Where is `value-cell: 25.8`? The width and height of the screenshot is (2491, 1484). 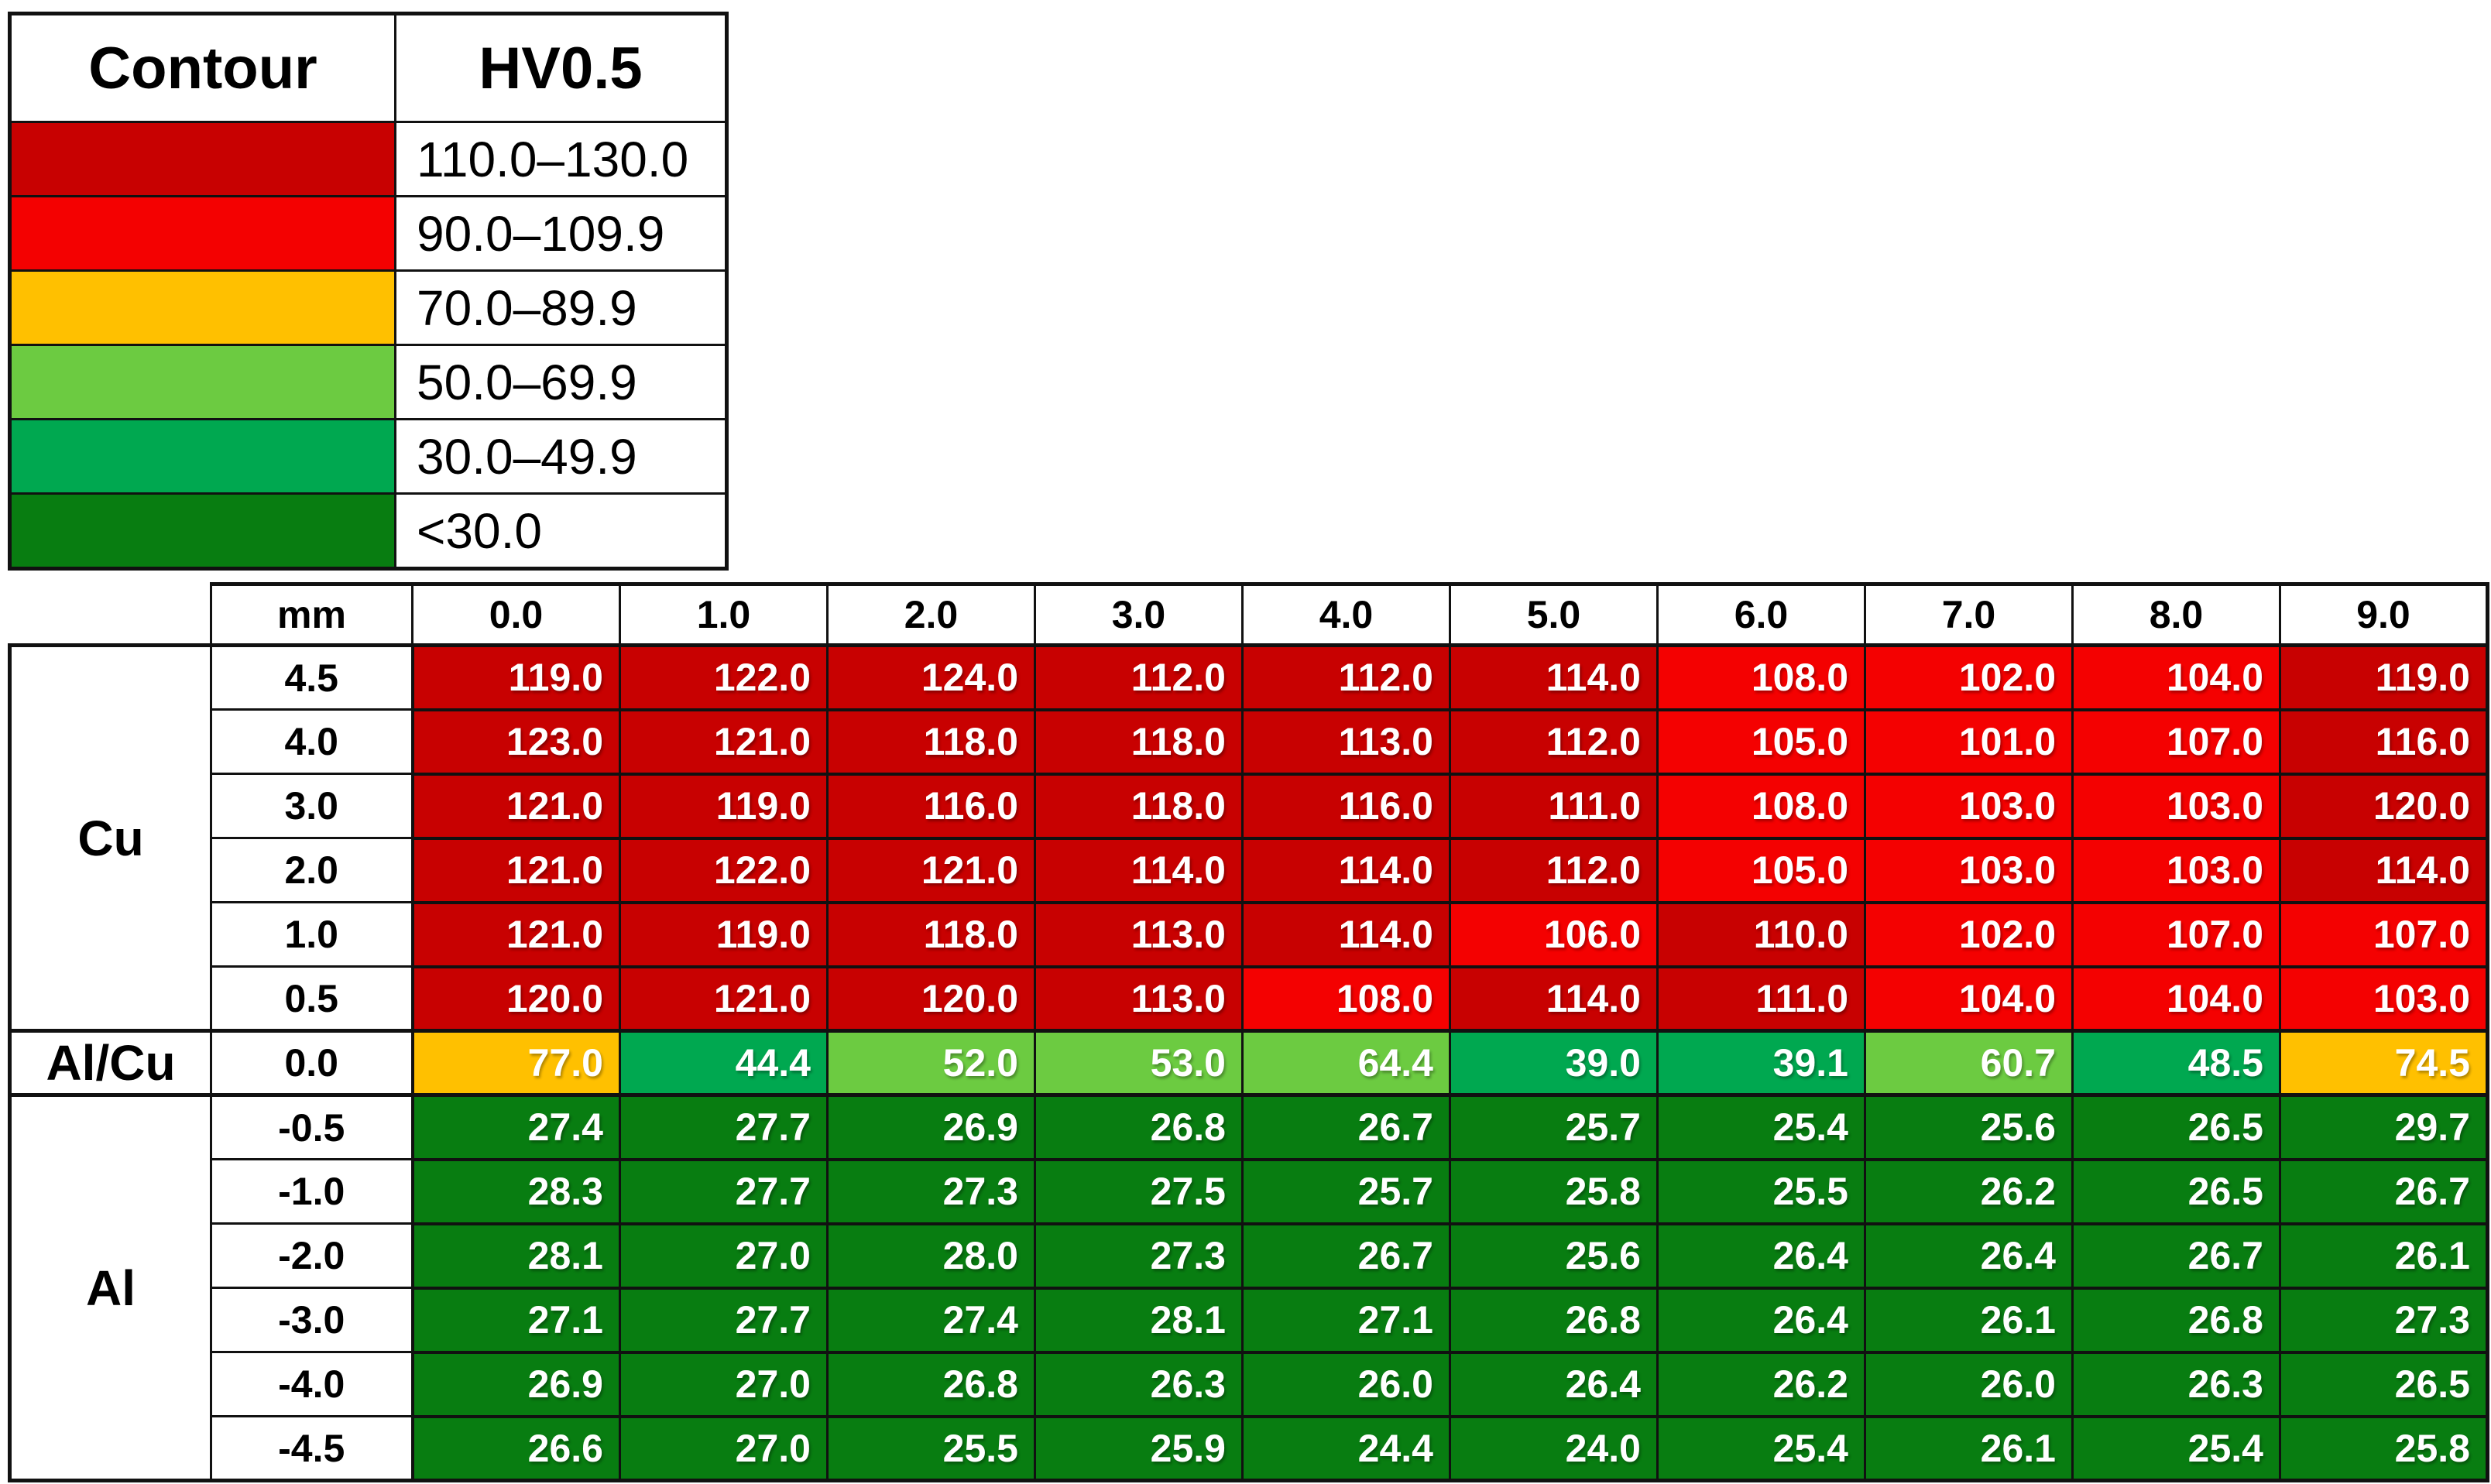
value-cell: 25.8 is located at coordinates (2384, 1448).